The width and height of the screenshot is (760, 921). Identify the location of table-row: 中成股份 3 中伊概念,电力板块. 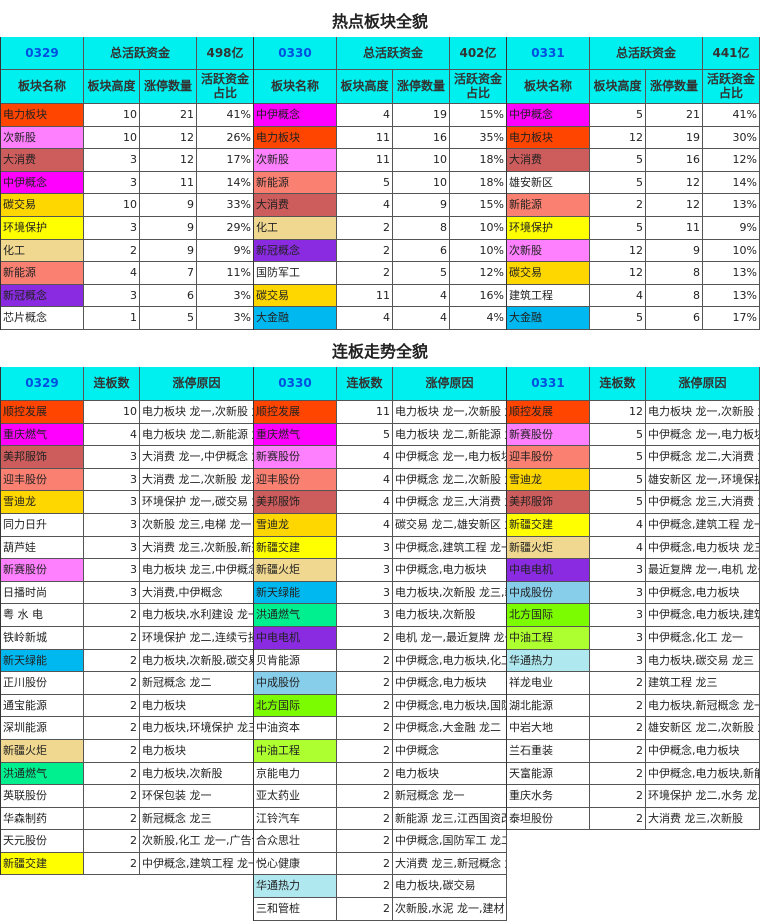
(633, 593).